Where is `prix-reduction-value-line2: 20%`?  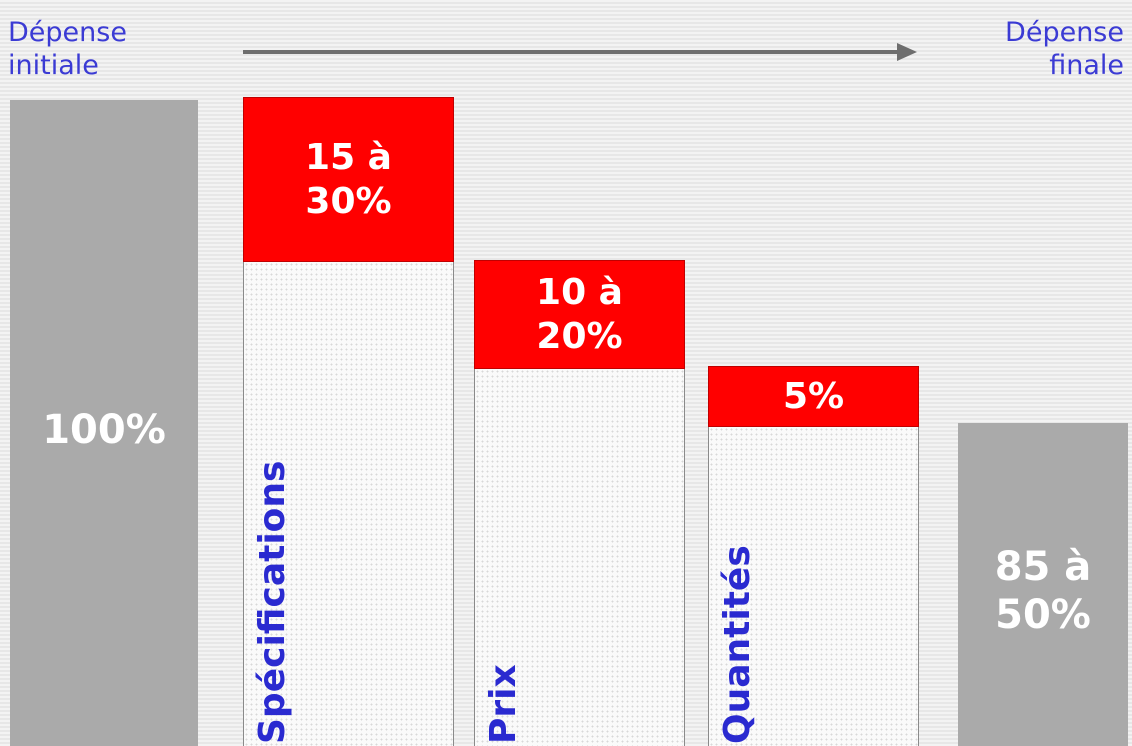
prix-reduction-value-line2: 20% is located at coordinates (579, 336).